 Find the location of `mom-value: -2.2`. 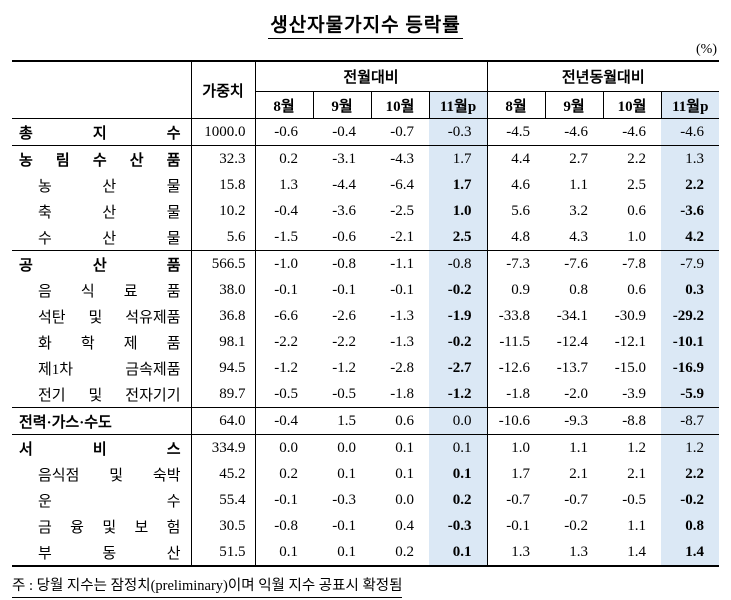

mom-value: -2.2 is located at coordinates (286, 341).